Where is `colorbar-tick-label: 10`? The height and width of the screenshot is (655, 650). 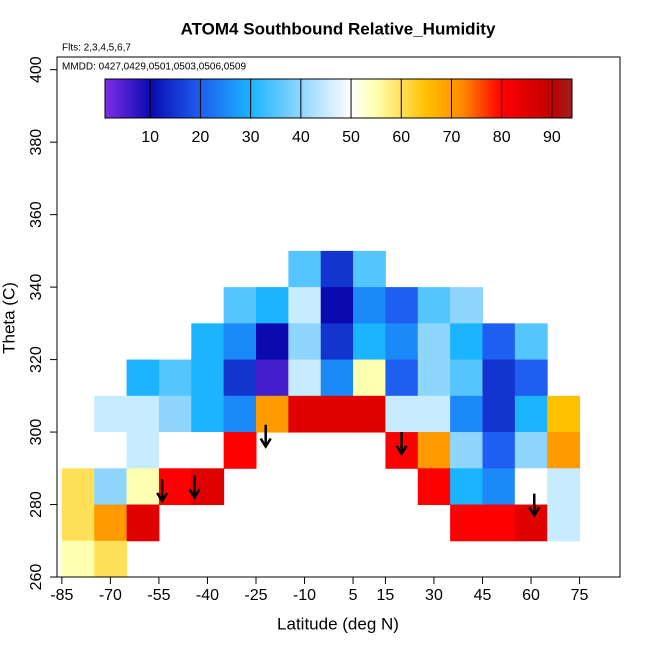
colorbar-tick-label: 10 is located at coordinates (150, 137).